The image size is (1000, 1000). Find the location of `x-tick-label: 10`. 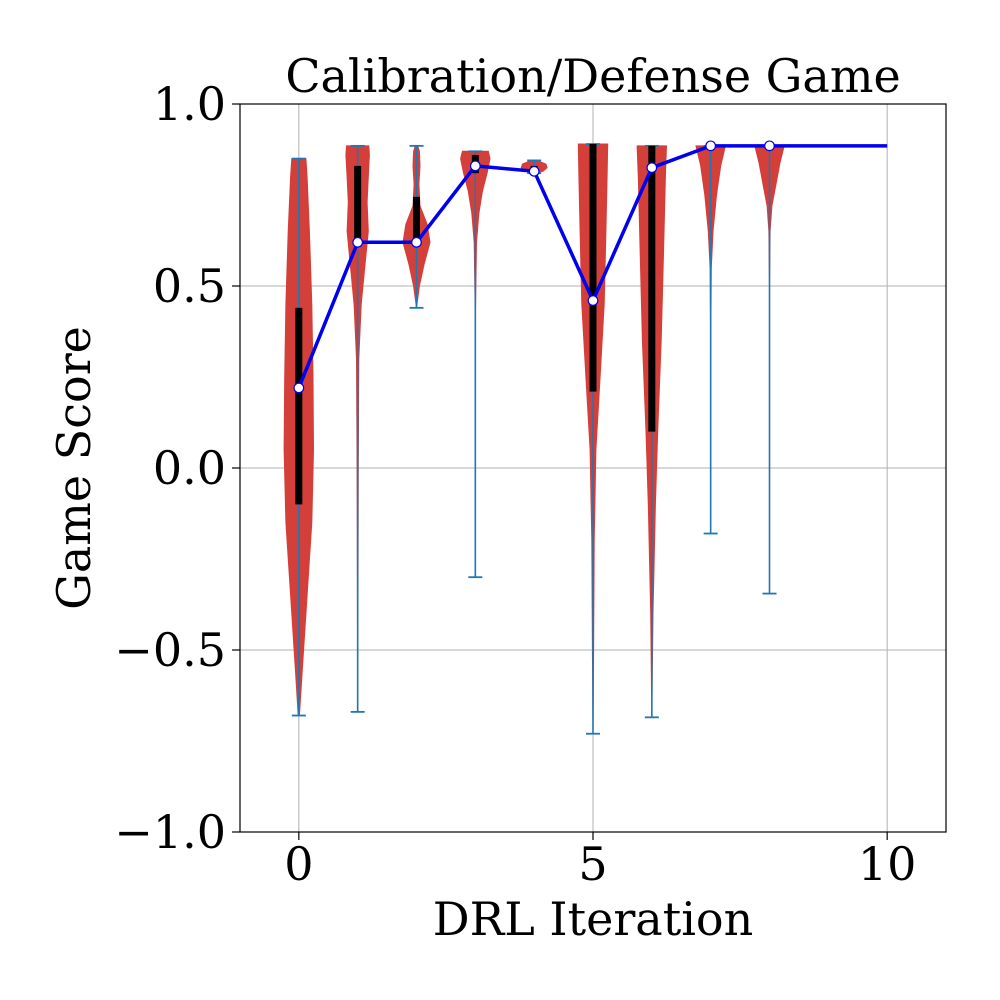

x-tick-label: 10 is located at coordinates (887, 864).